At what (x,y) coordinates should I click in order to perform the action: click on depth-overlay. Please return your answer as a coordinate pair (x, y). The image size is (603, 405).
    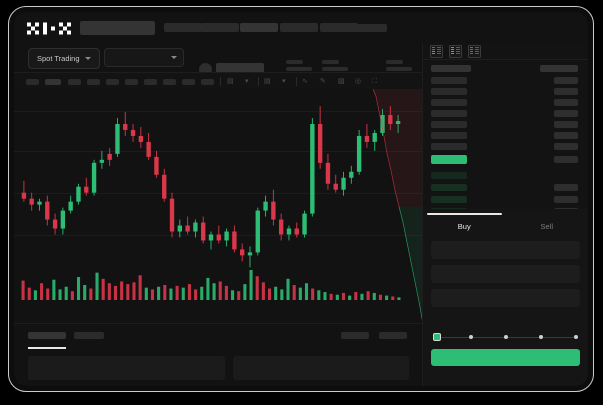
    Looking at the image, I should click on (398, 206).